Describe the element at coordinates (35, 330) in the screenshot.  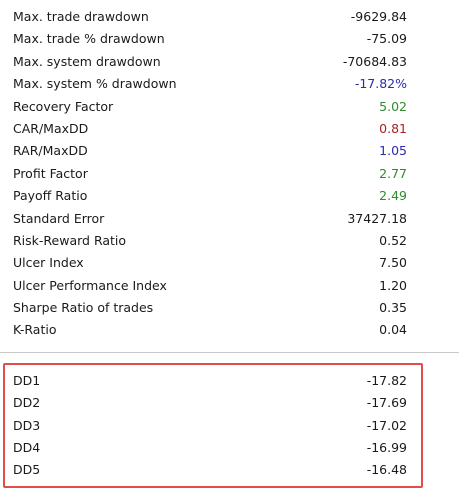
I see `stat-label: K-Ratio` at that location.